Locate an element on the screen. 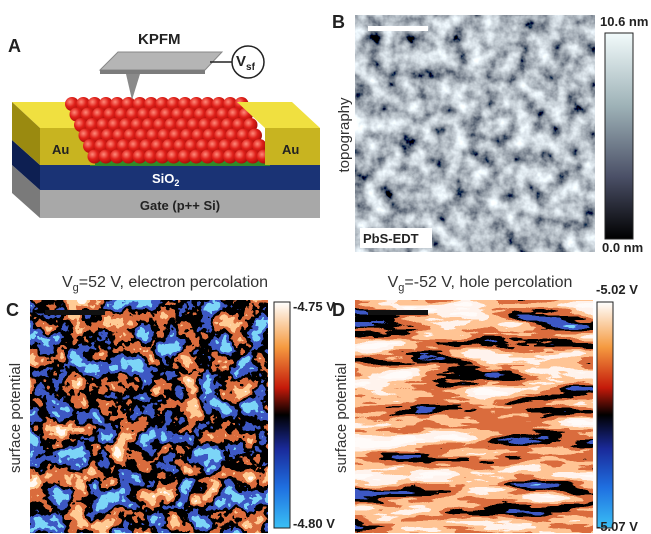  sample-label-box is located at coordinates (396, 238).